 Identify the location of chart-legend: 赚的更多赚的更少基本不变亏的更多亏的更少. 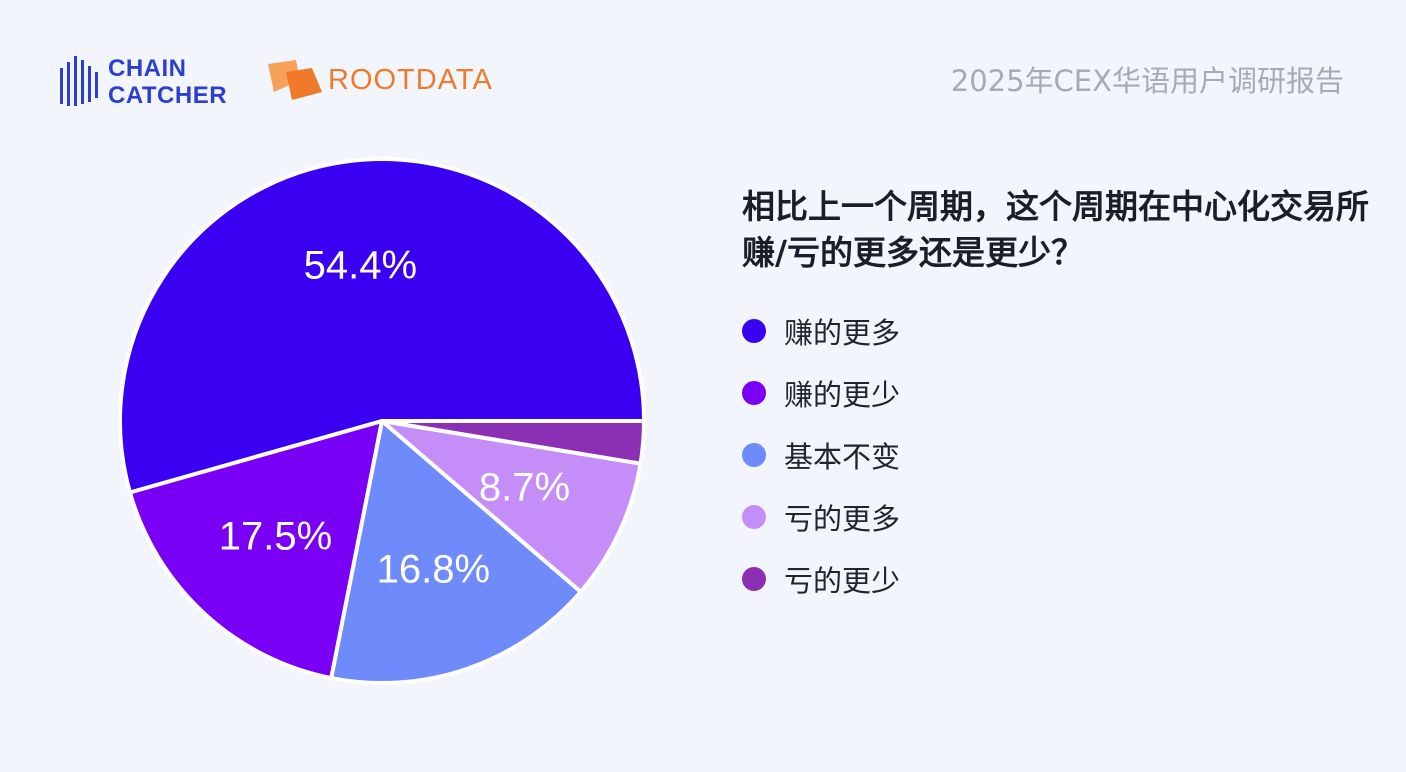
(821, 455).